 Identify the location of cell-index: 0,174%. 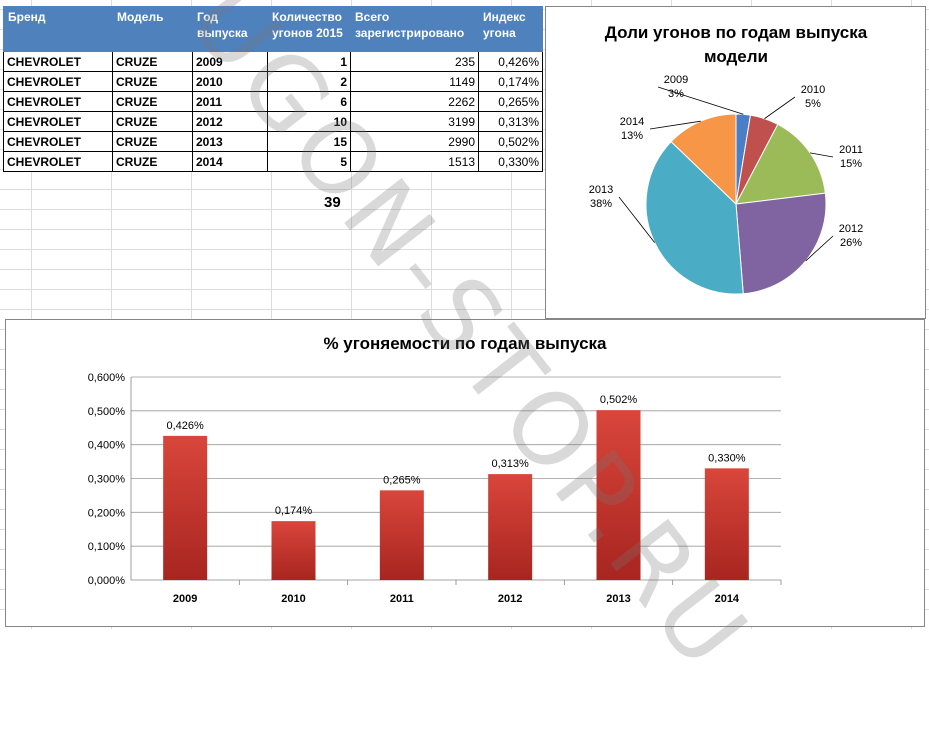
(510, 81).